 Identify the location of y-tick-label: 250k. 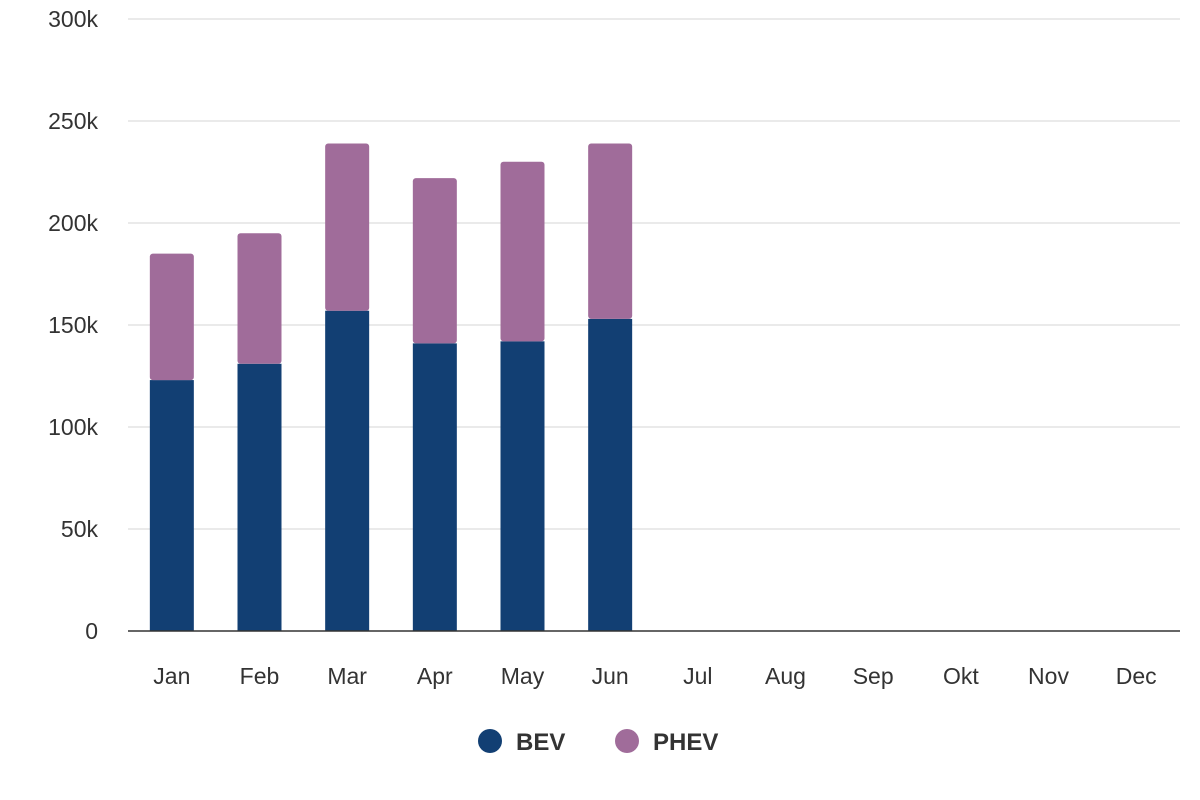
(73, 121).